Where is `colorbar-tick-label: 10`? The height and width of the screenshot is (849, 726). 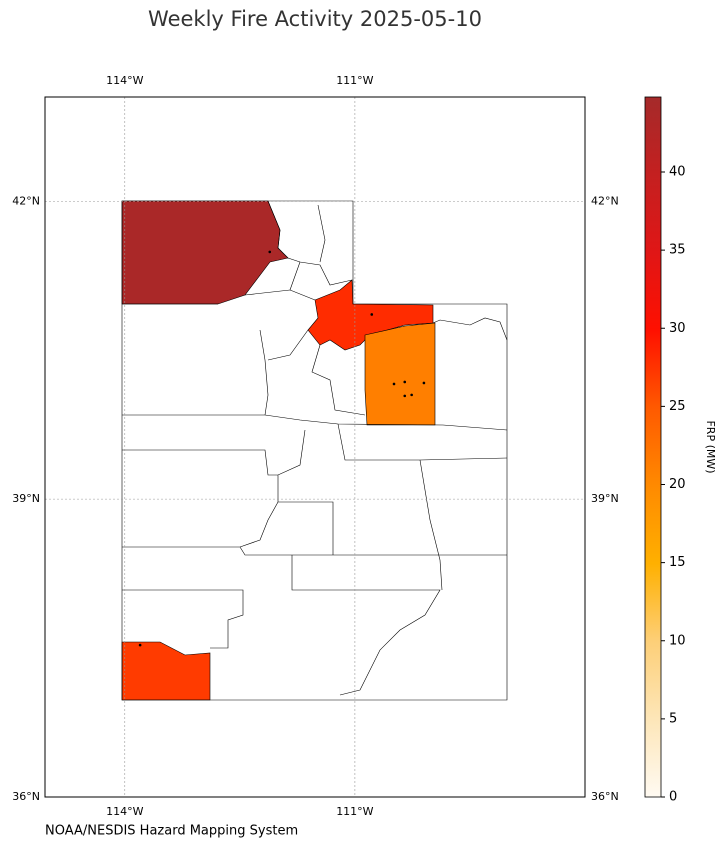
colorbar-tick-label: 10 is located at coordinates (677, 640).